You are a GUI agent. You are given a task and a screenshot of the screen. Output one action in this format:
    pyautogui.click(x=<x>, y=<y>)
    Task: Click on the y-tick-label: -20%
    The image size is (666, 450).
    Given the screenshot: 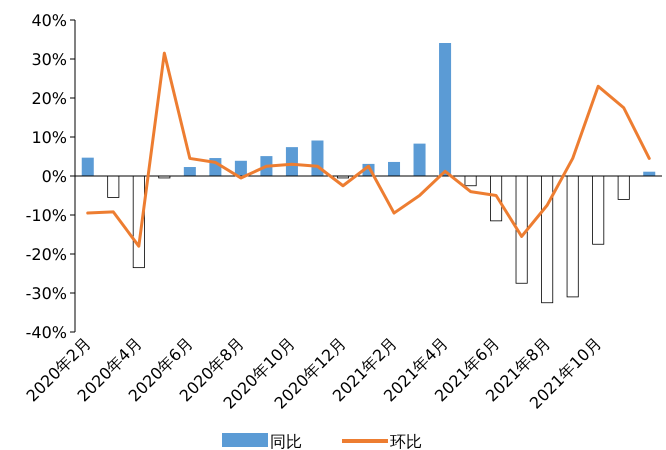 What is the action you would take?
    pyautogui.click(x=46, y=254)
    